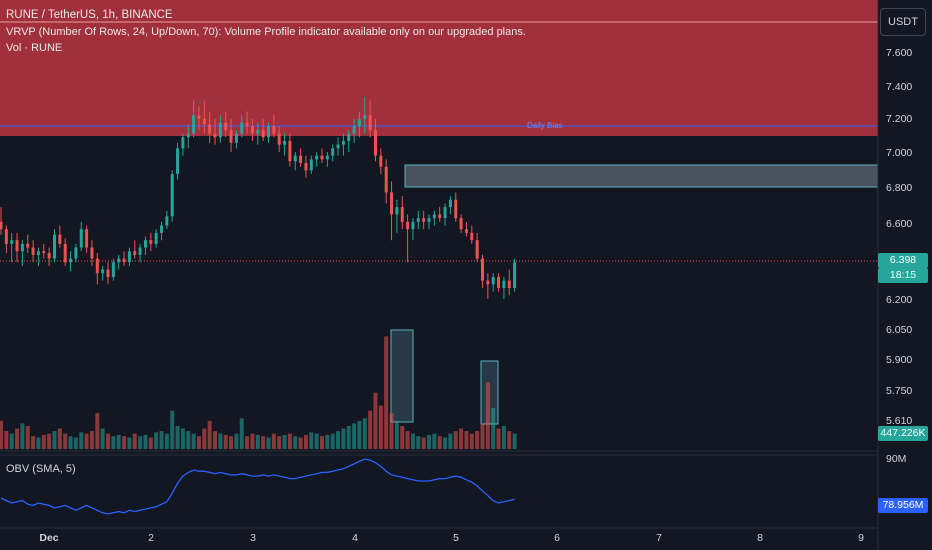 This screenshot has width=932, height=550. Describe the element at coordinates (903, 433) in the screenshot. I see `volume-value-badge: 447.226K` at that location.